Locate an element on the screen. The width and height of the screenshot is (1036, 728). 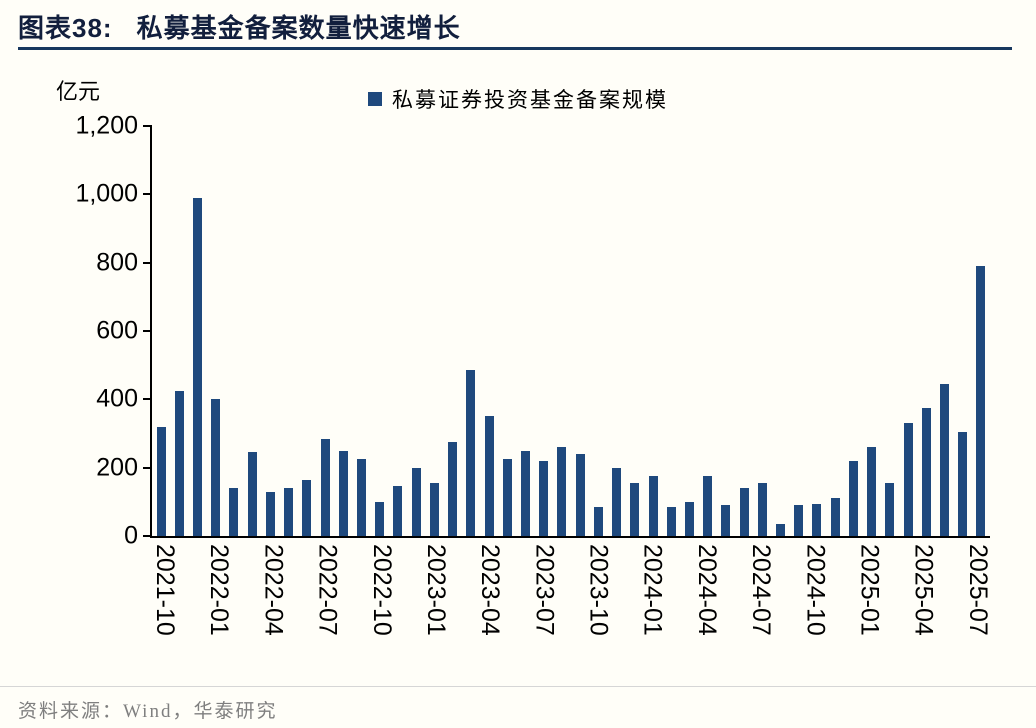
y-axis-tick-label: 200 is located at coordinates (117, 467).